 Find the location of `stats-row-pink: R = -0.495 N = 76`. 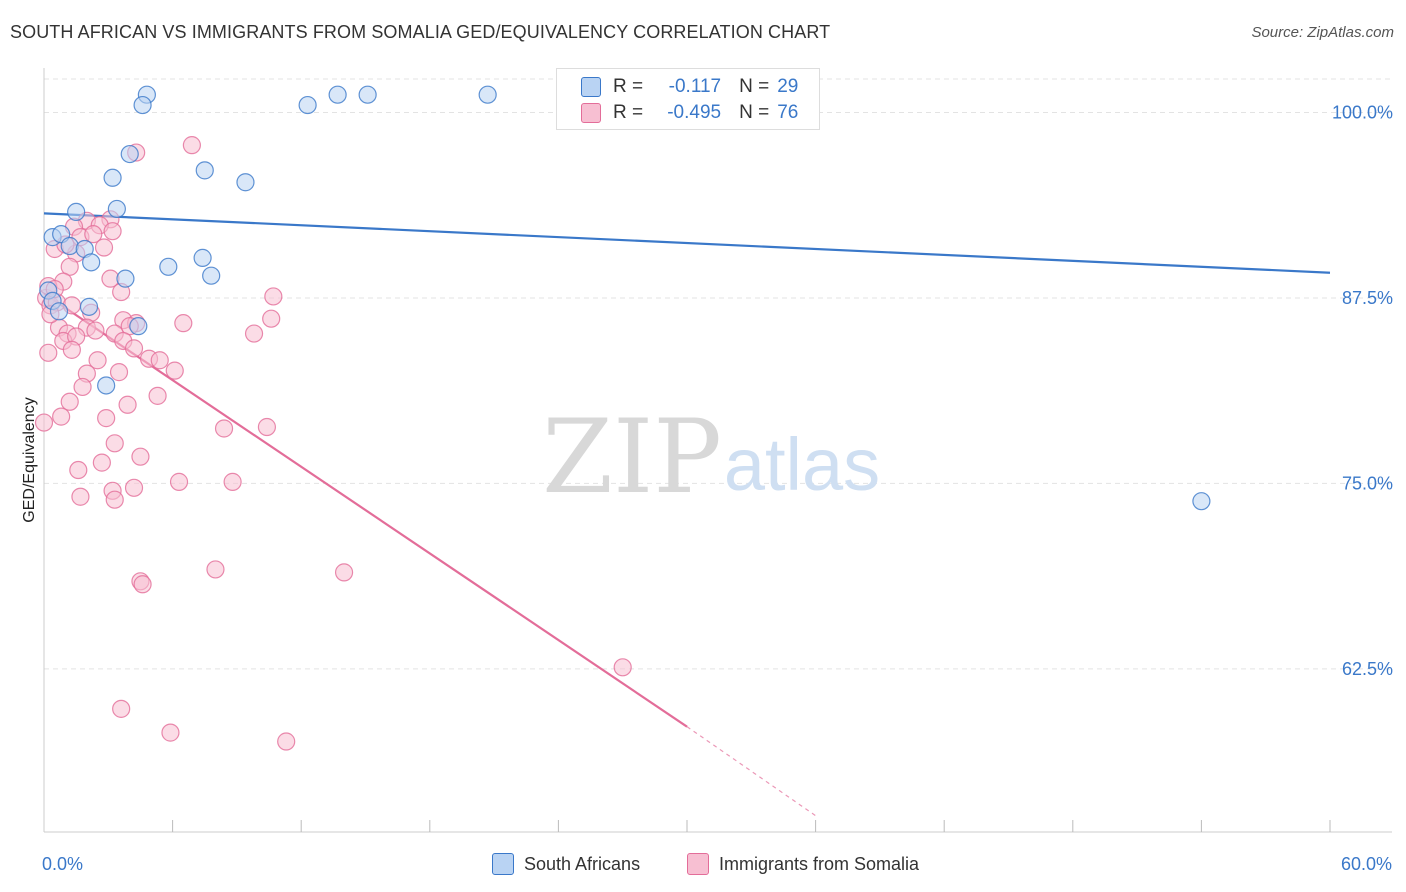

stats-row-pink: R = -0.495 N = 76 is located at coordinates (689, 113).